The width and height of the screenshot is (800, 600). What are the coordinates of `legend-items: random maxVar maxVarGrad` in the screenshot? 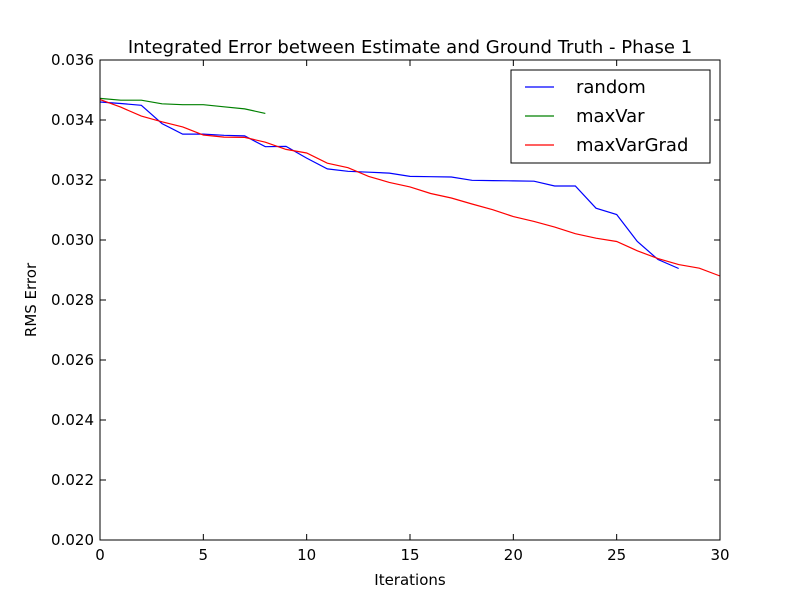 It's located at (606, 116).